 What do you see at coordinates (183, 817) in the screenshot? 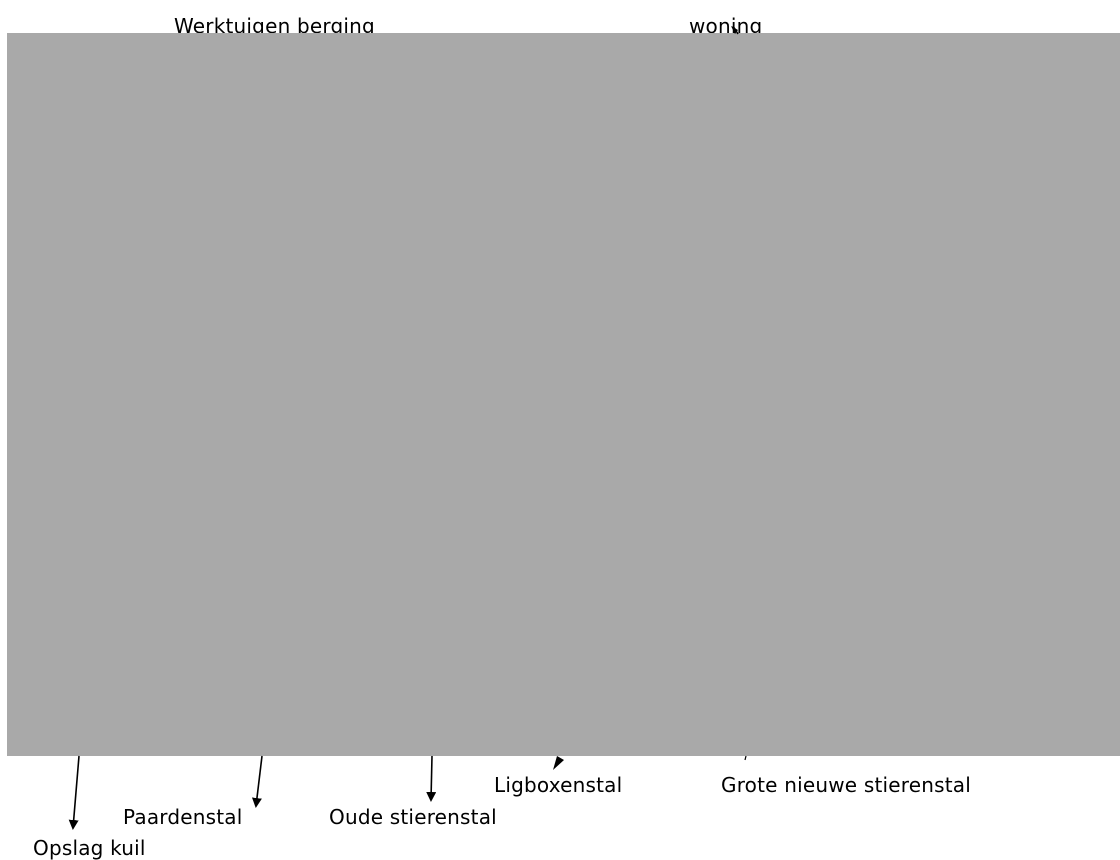
I see `label-paardenstal: Paardenstal` at bounding box center [183, 817].